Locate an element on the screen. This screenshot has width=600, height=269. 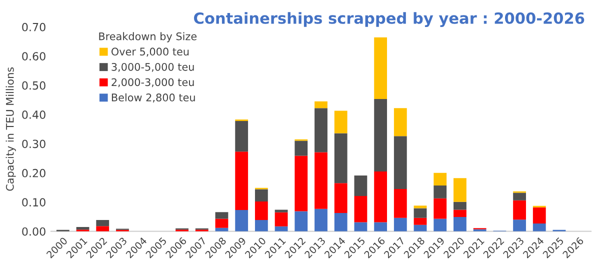
chart-title: Containerships scrapped by year : 2000-2026 is located at coordinates (389, 20).